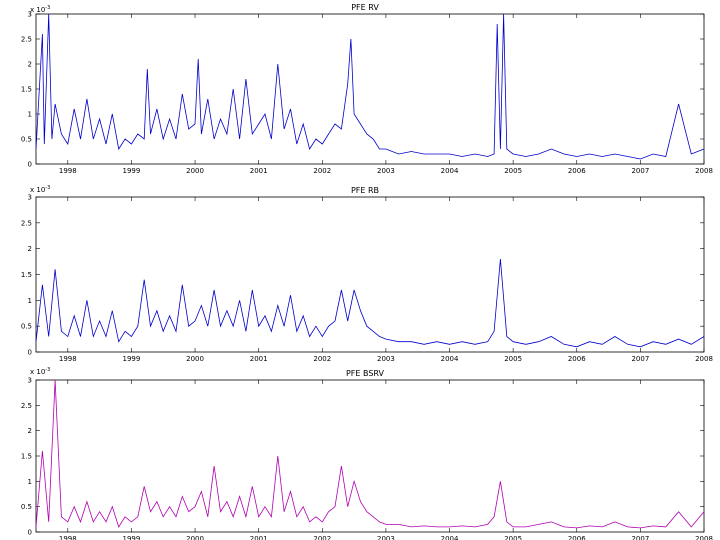 The height and width of the screenshot is (540, 720). Describe the element at coordinates (365, 190) in the screenshot. I see `chart-title: PFE RB` at that location.